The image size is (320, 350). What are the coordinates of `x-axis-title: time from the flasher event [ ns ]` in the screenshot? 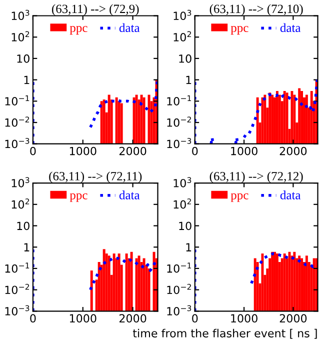 It's located at (224, 333).